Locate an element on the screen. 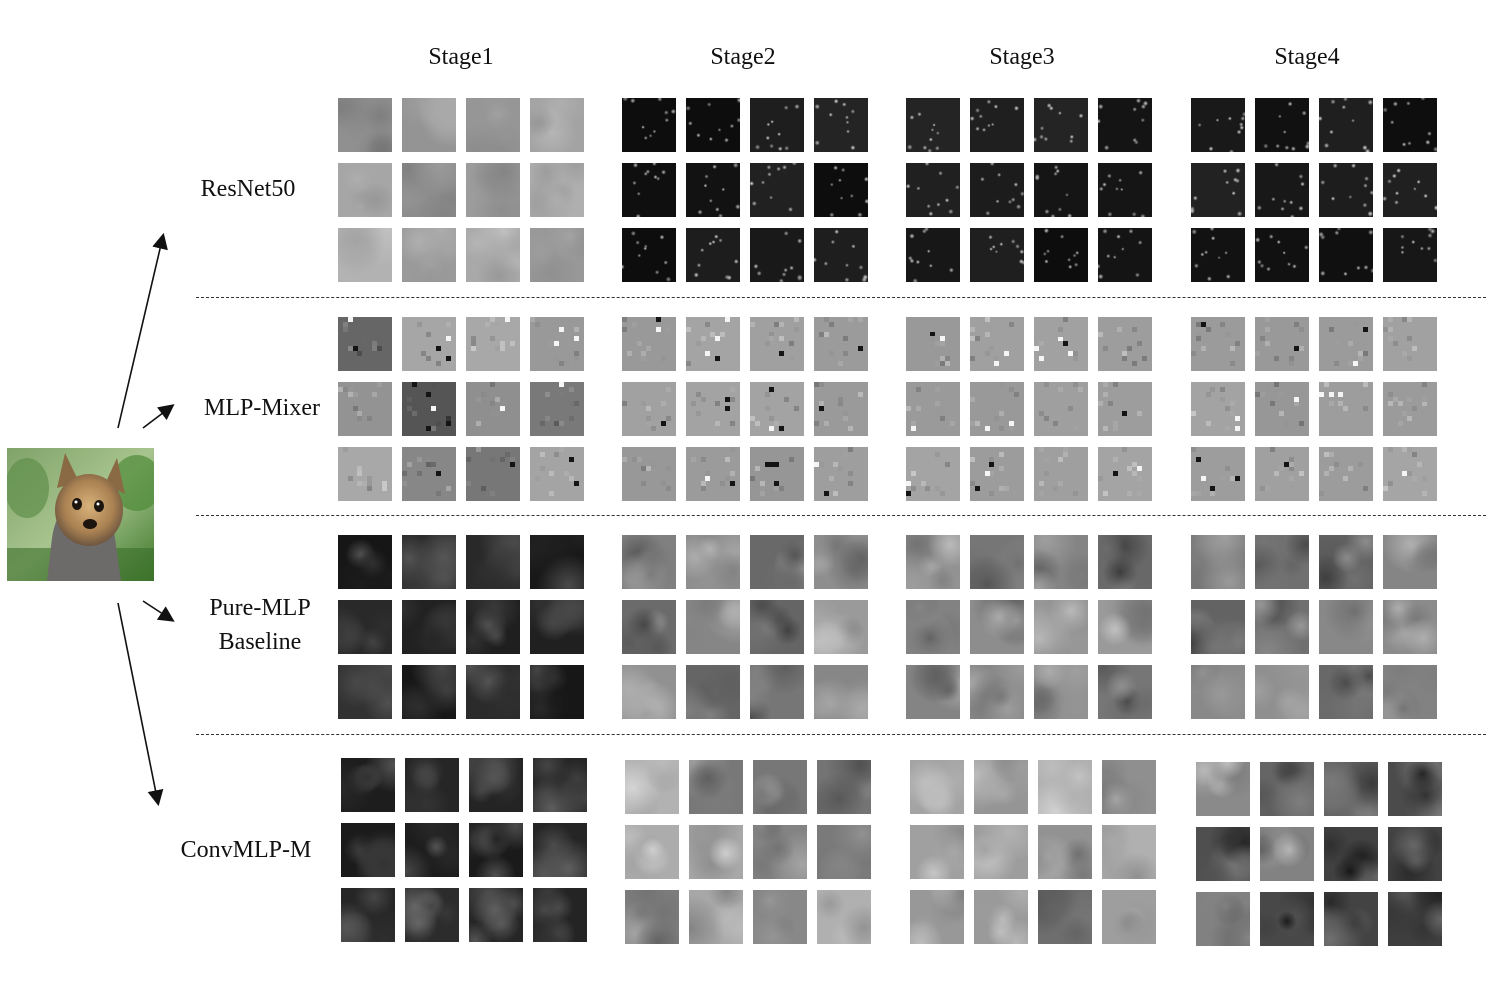  model-label-pure-mlp-baseline: Pure-MLP Baseline is located at coordinates (260, 625).